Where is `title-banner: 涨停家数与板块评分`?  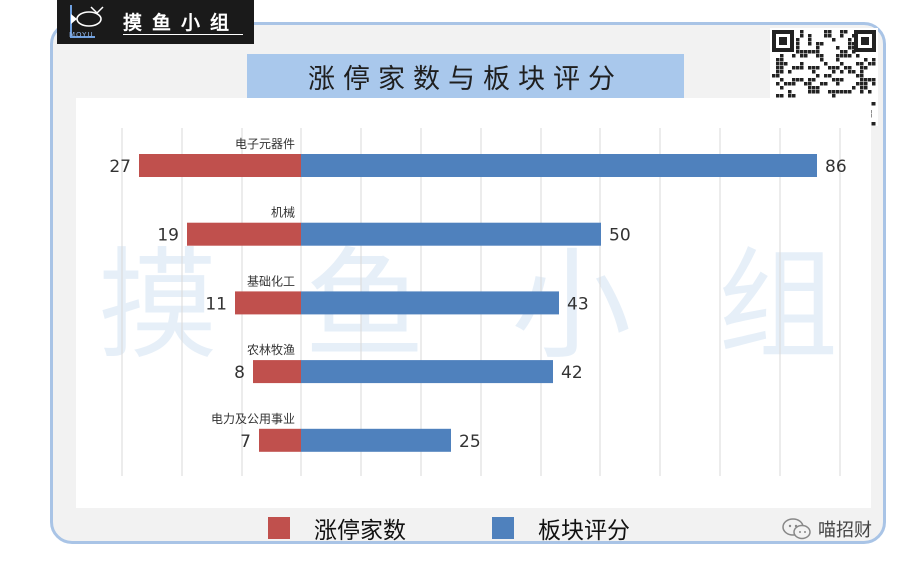 title-banner: 涨停家数与板块评分 is located at coordinates (465, 76).